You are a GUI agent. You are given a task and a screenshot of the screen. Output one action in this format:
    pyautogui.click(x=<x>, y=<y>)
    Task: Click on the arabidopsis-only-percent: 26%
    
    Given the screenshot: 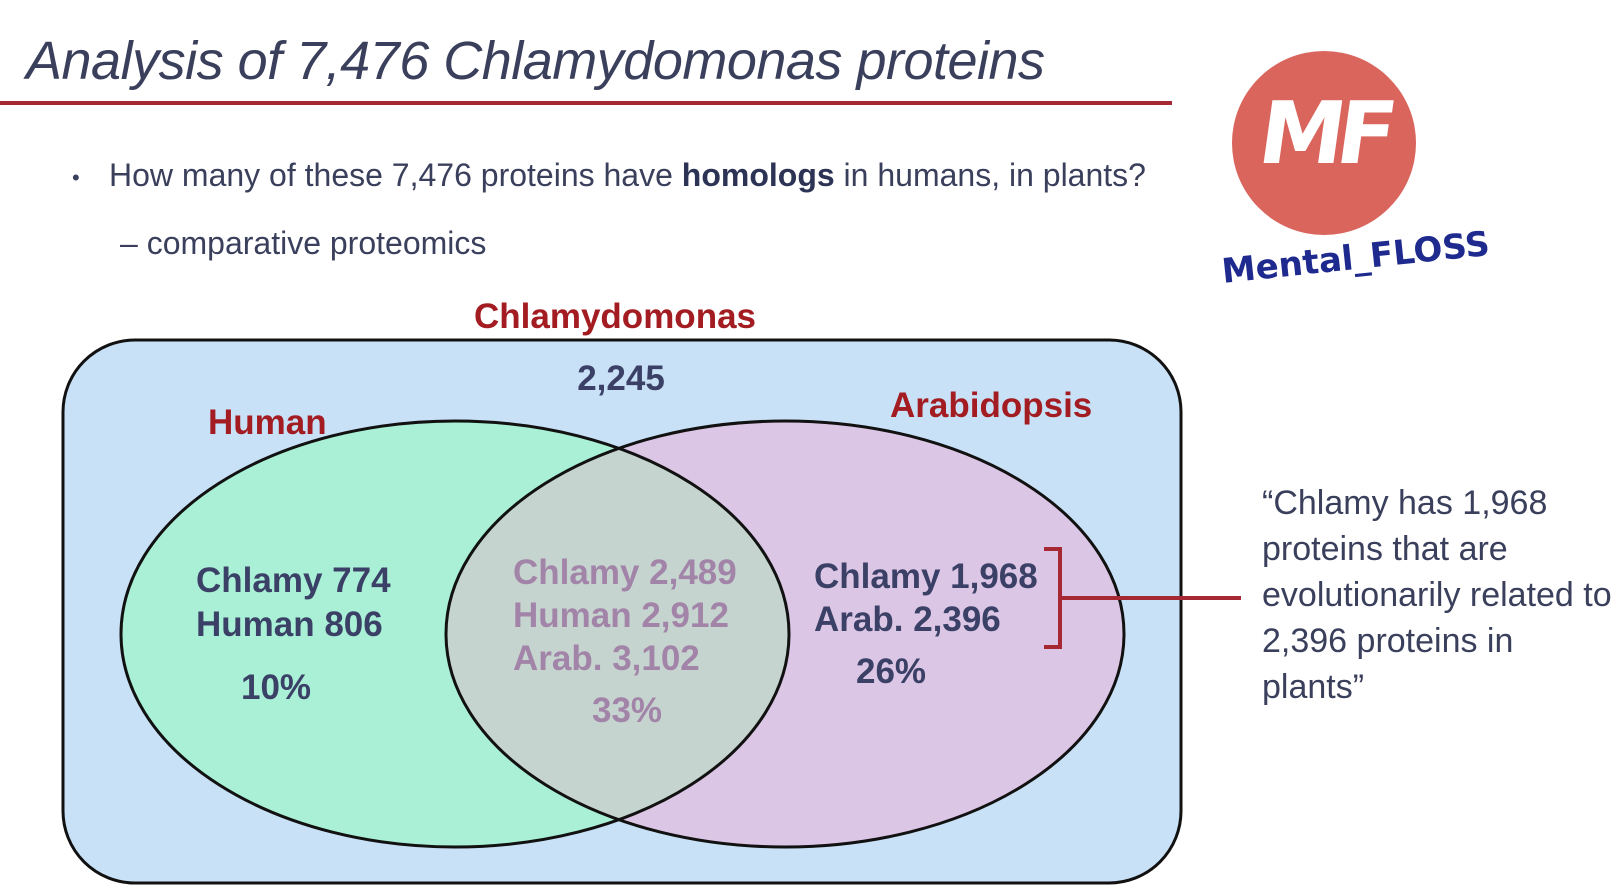 What is the action you would take?
    pyautogui.click(x=891, y=671)
    